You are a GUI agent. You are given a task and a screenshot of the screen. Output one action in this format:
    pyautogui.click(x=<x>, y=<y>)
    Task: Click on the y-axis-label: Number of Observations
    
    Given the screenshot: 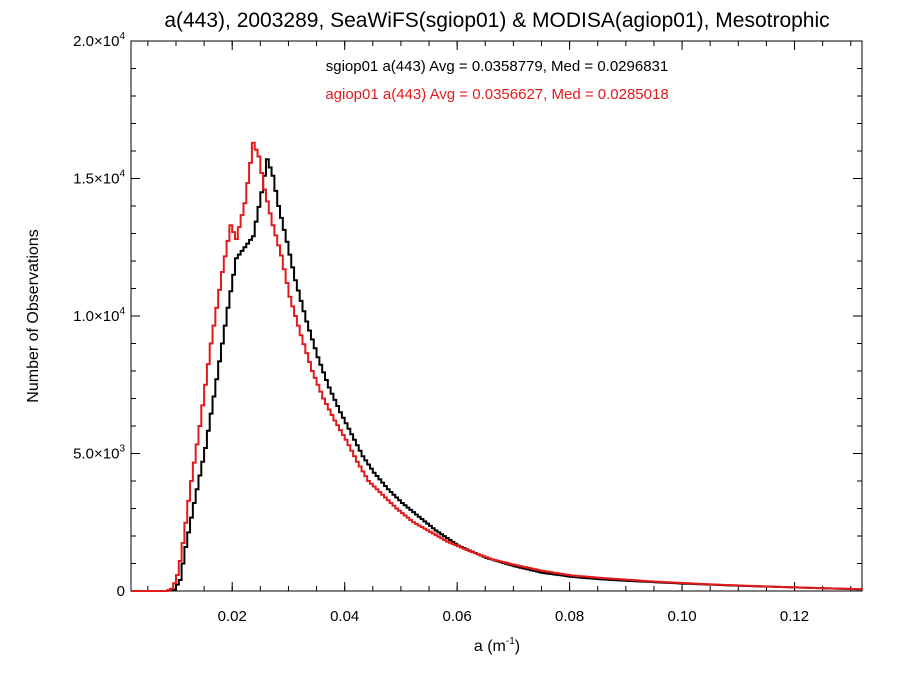 What is the action you would take?
    pyautogui.click(x=33, y=315)
    